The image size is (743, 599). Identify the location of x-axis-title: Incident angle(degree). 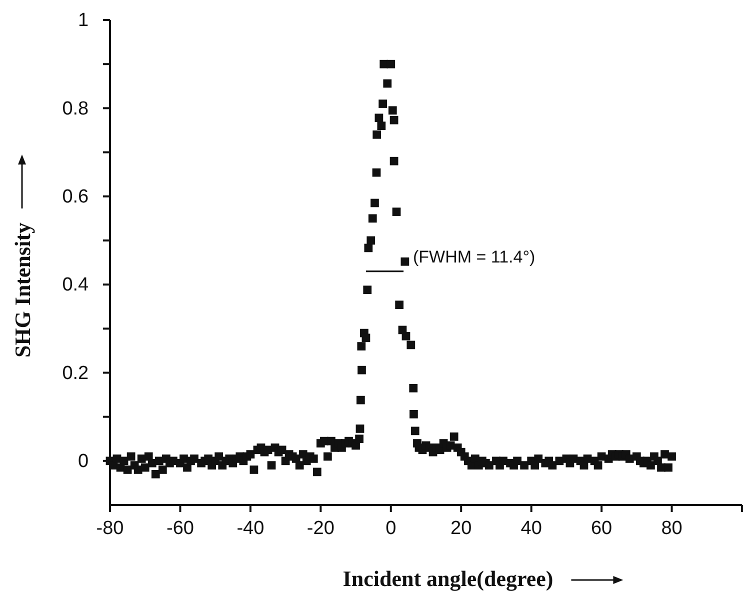
(448, 578).